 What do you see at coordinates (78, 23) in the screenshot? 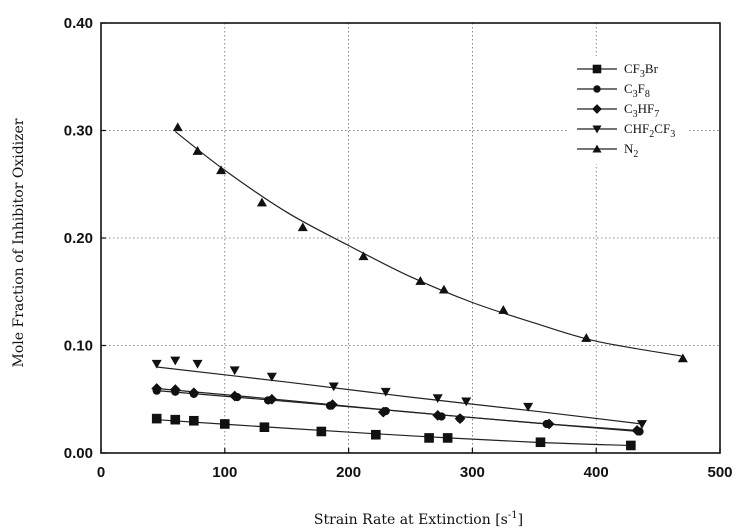
I see `y-tick-label: 0.40` at bounding box center [78, 23].